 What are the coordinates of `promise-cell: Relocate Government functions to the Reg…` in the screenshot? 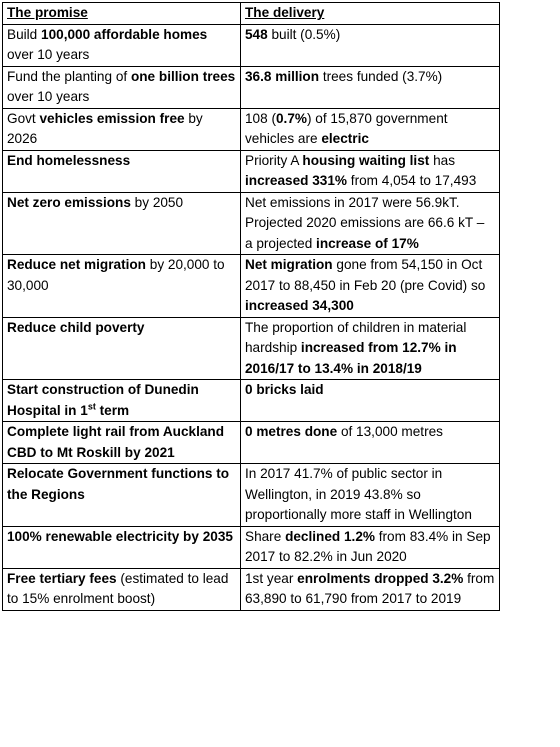 It's located at (121, 495).